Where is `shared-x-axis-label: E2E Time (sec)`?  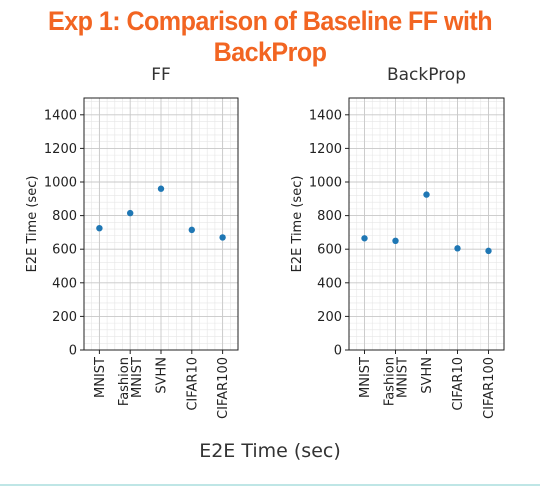 shared-x-axis-label: E2E Time (sec) is located at coordinates (270, 451).